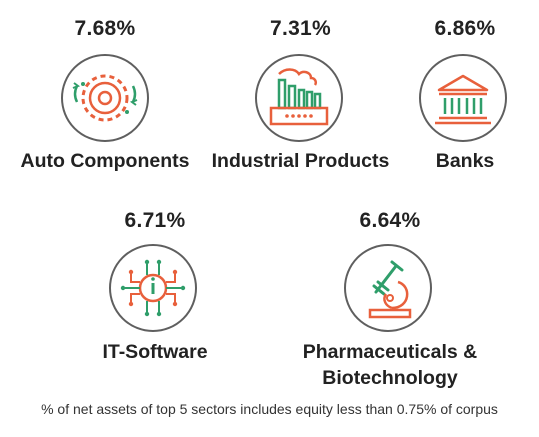  Describe the element at coordinates (300, 28) in the screenshot. I see `sector-percent: 7.31%` at that location.